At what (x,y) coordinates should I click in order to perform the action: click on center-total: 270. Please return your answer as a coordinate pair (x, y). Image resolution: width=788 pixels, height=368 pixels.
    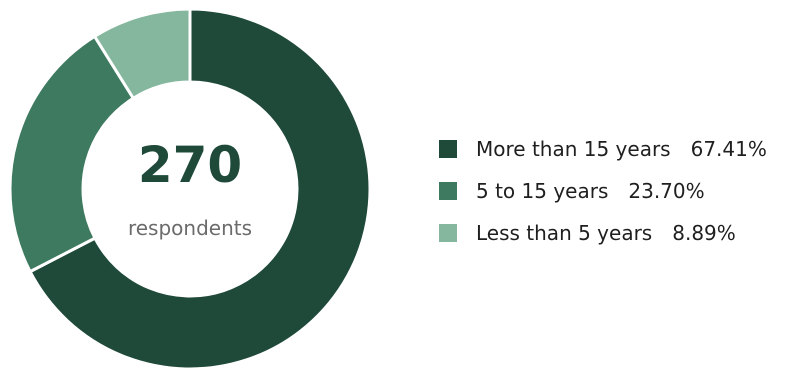
    Looking at the image, I should click on (190, 165).